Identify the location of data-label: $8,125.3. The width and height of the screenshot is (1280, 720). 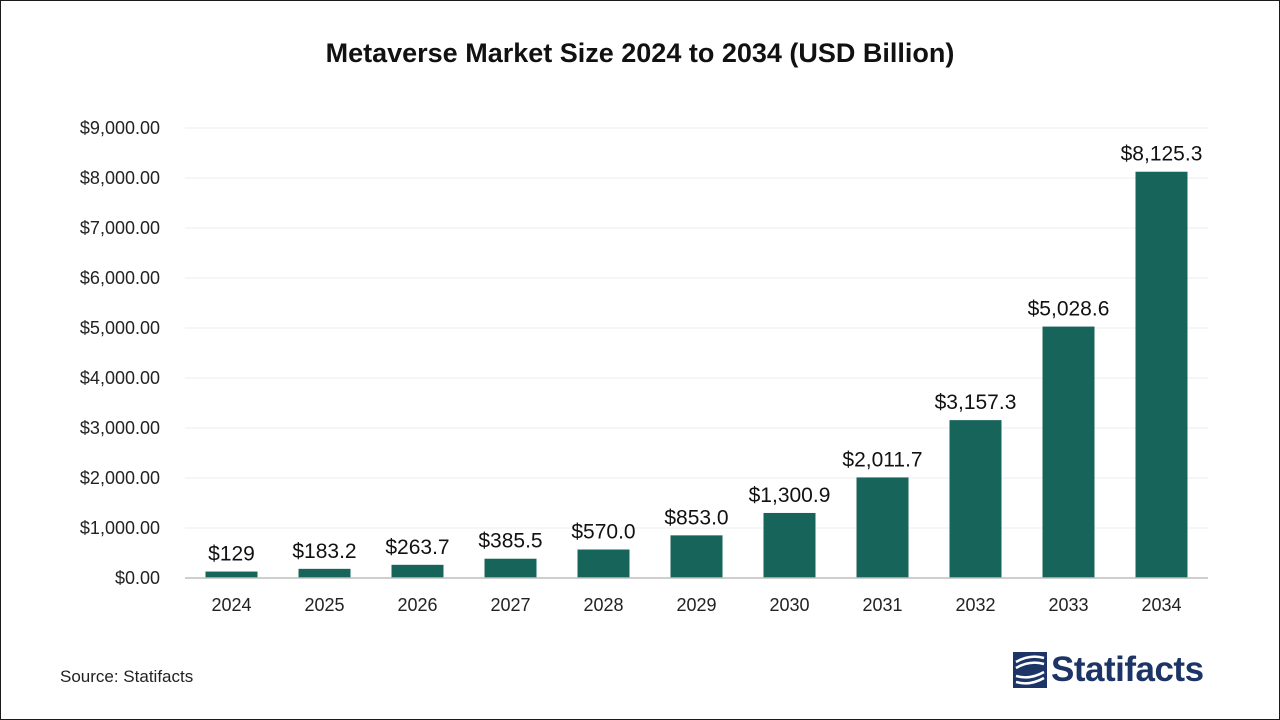
(1162, 154).